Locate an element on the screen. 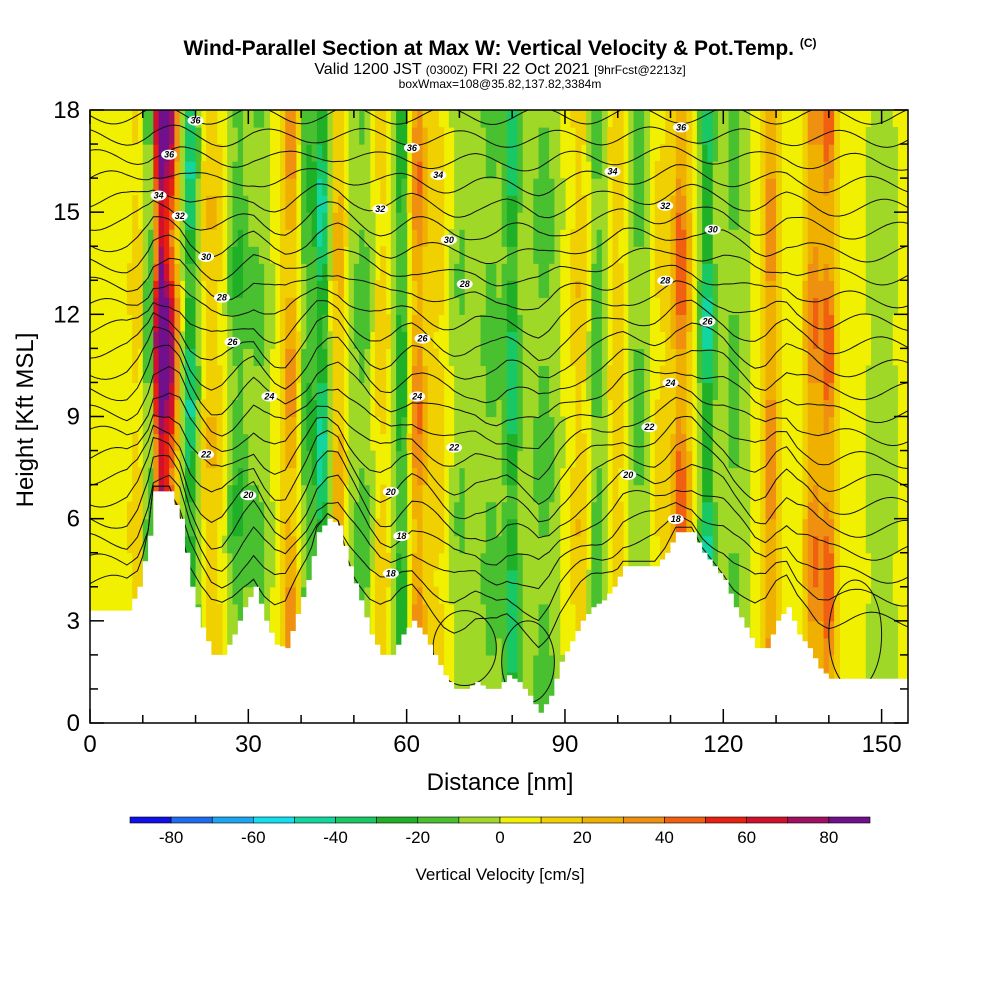  colorbar-swatch is located at coordinates (479, 820).